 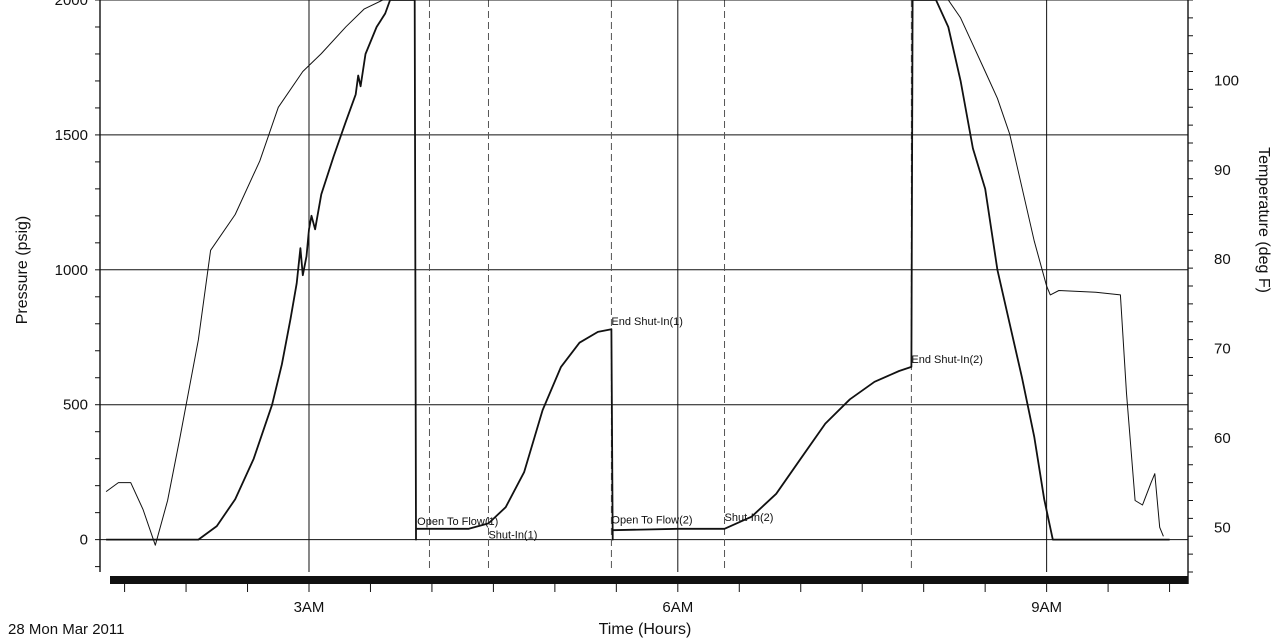 I want to click on event-annotation: Shut-In(1), so click(x=512, y=535).